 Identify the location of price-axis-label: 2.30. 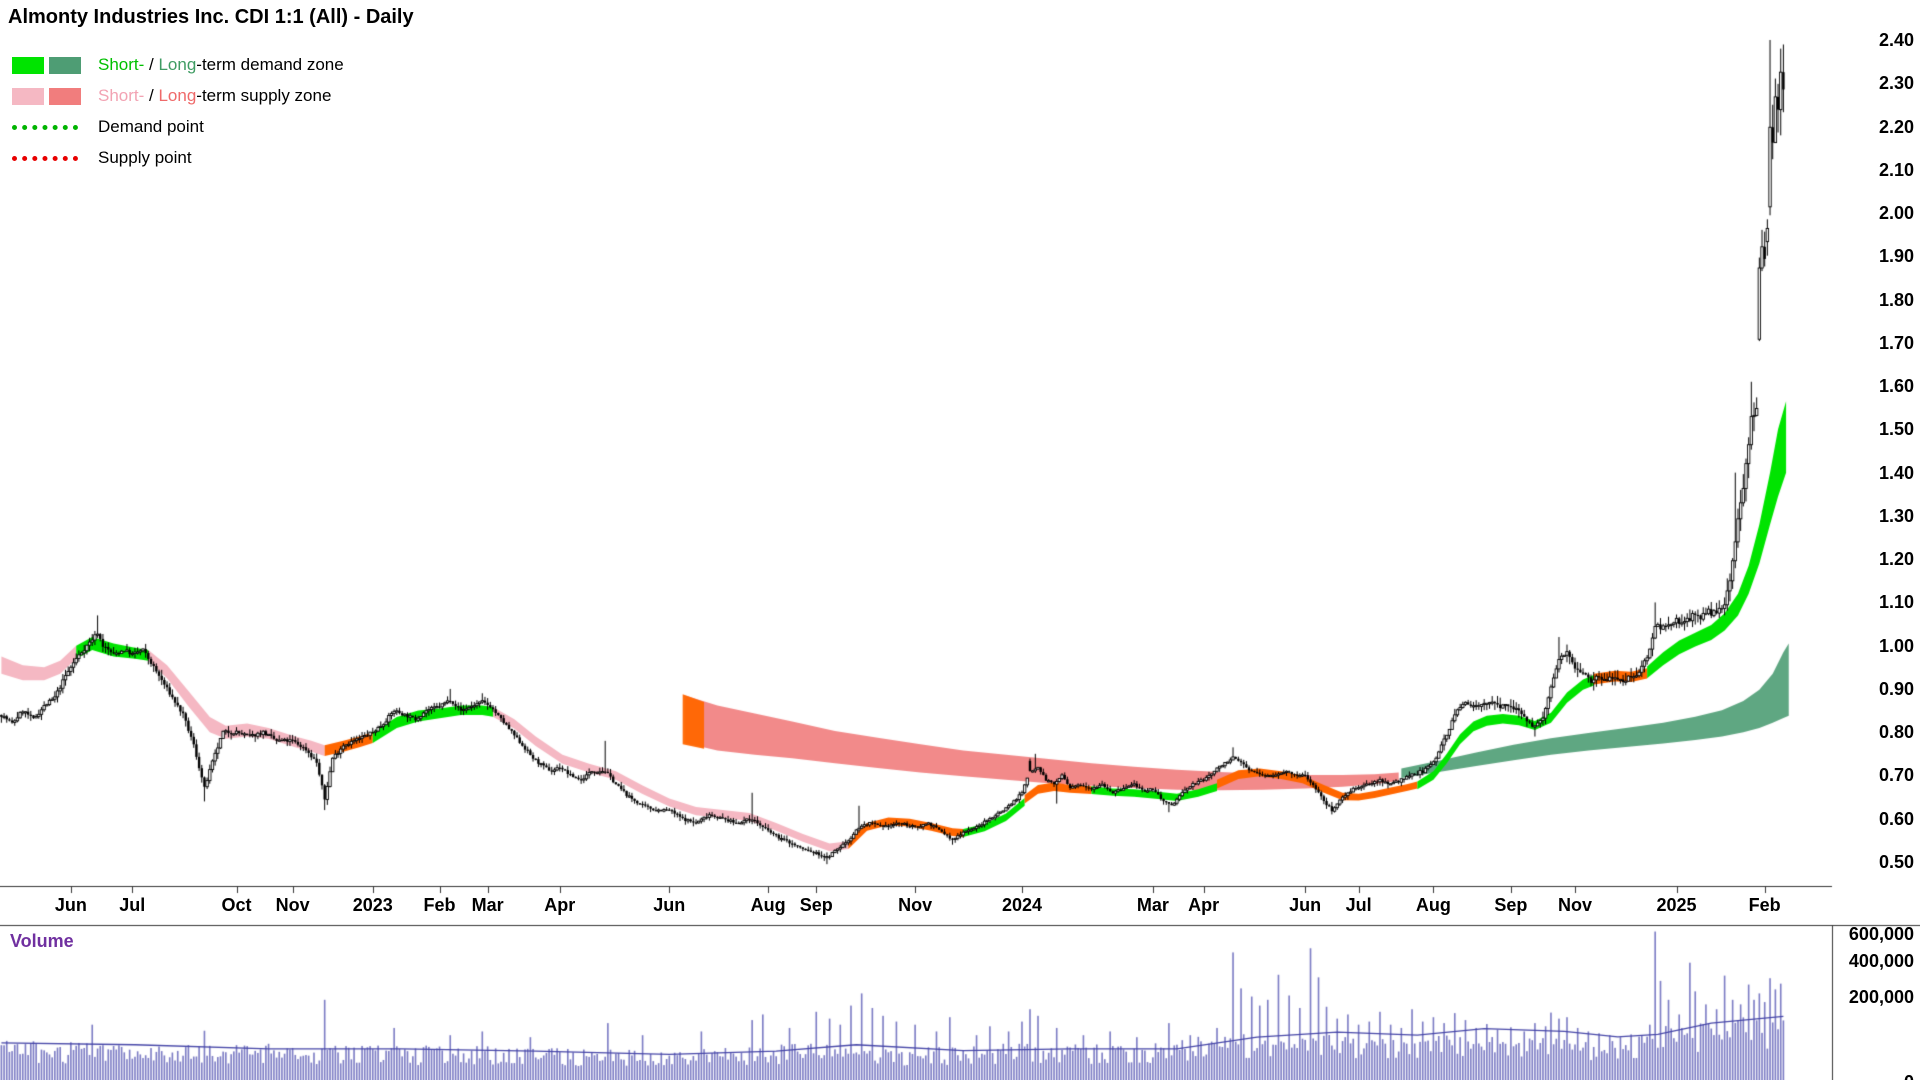
(1896, 83).